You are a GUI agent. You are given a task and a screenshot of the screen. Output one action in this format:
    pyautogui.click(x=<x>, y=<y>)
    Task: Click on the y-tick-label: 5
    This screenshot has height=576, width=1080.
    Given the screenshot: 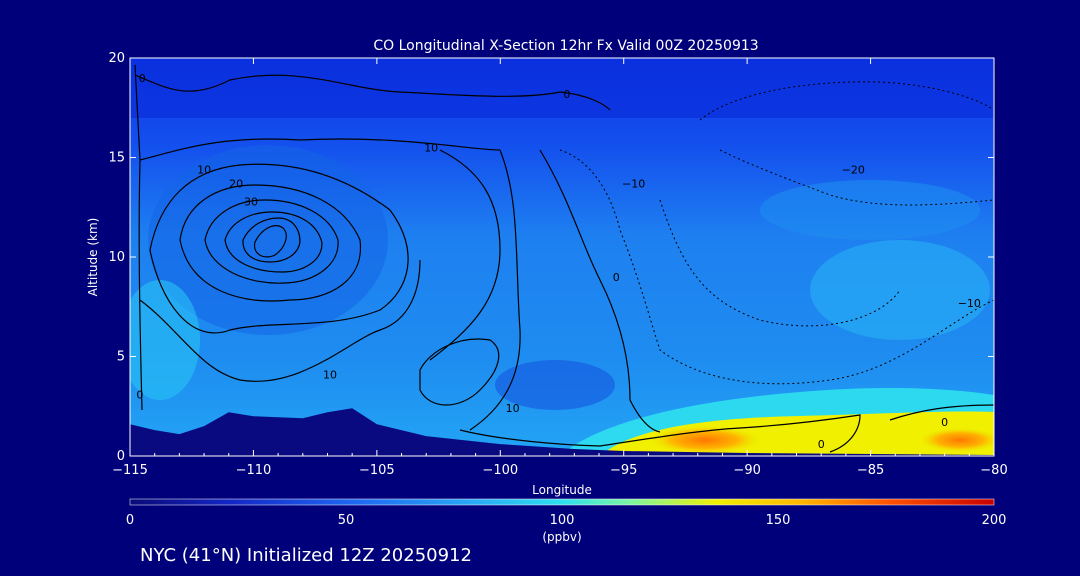 What is the action you would take?
    pyautogui.click(x=121, y=357)
    